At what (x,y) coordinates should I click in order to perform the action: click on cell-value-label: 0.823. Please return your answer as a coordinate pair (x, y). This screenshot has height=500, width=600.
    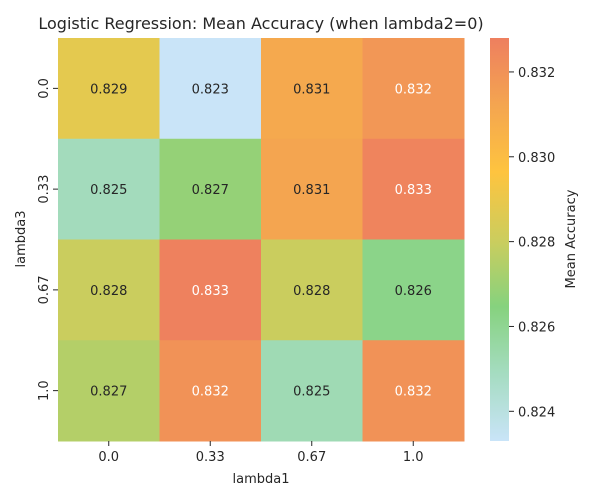
    Looking at the image, I should click on (210, 89).